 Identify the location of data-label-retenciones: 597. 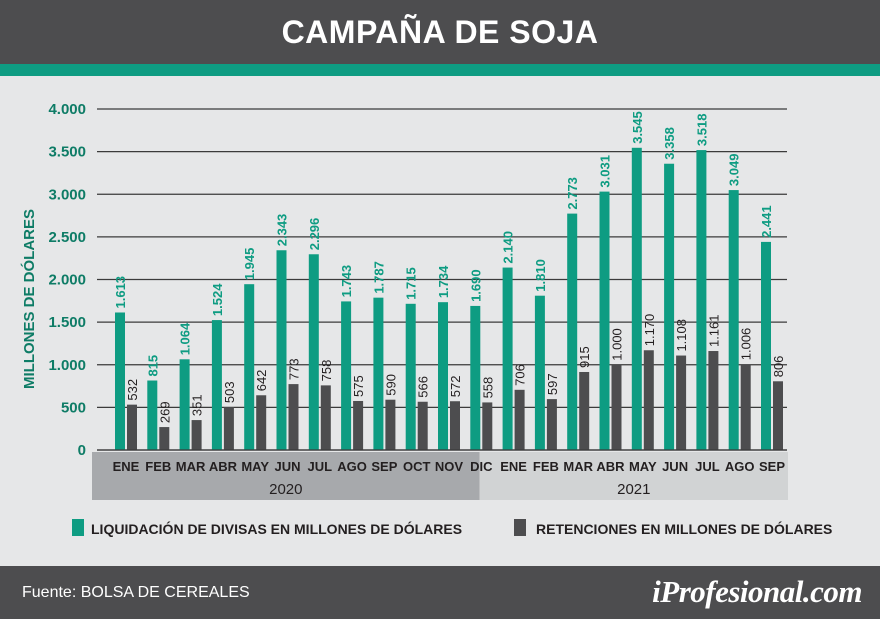
(552, 384).